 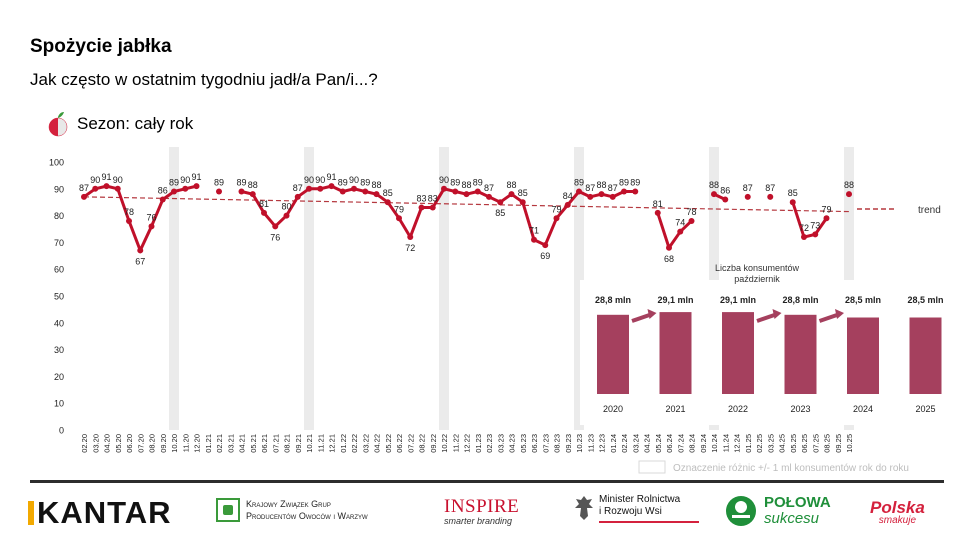 I want to click on x-tick-label: 02.22, so click(x=354, y=443).